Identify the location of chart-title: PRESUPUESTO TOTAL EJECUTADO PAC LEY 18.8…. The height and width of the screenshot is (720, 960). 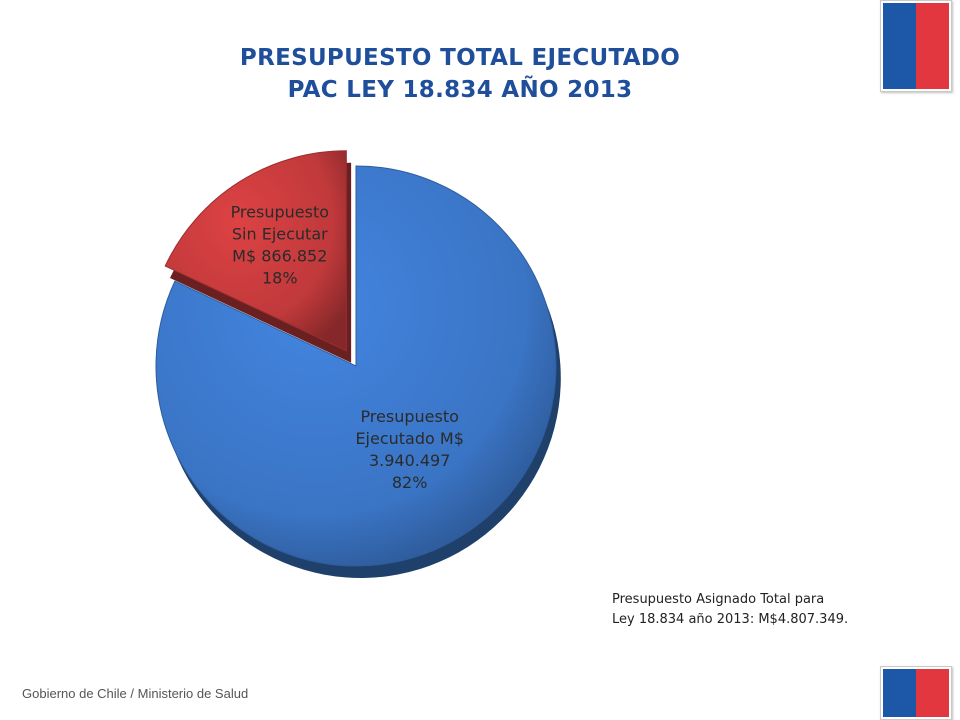
(460, 74).